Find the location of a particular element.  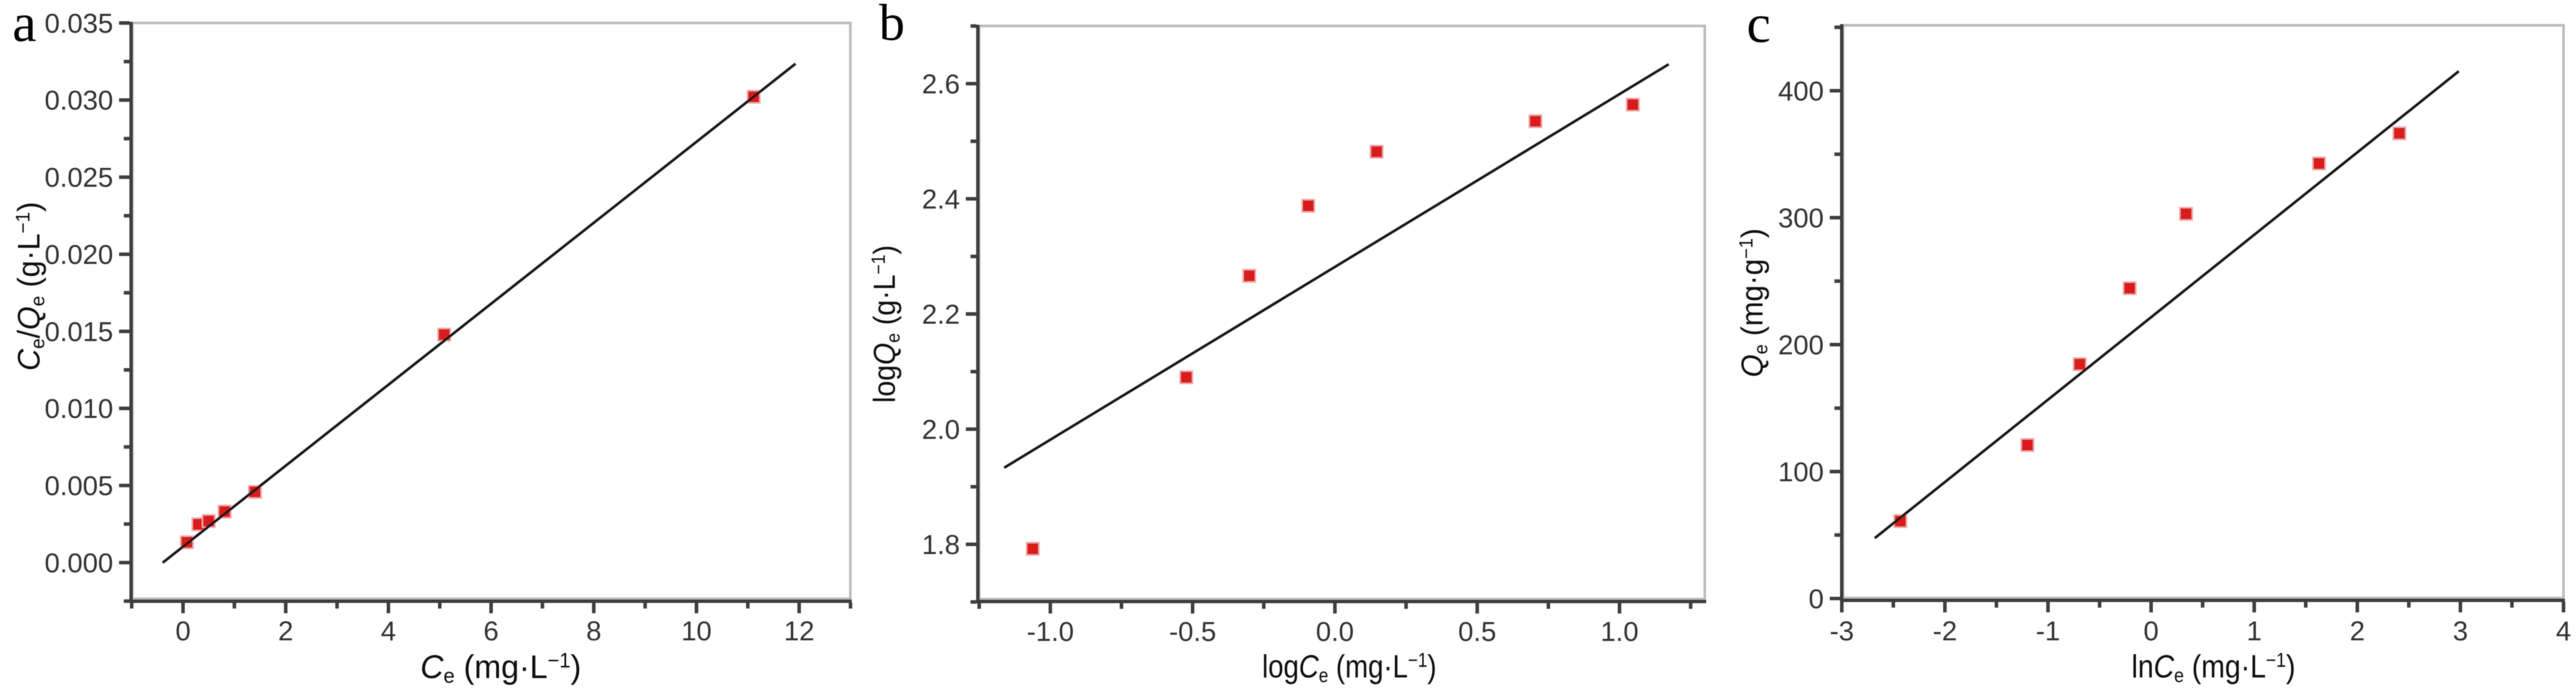

svg-text: 0.030 is located at coordinates (79, 100).